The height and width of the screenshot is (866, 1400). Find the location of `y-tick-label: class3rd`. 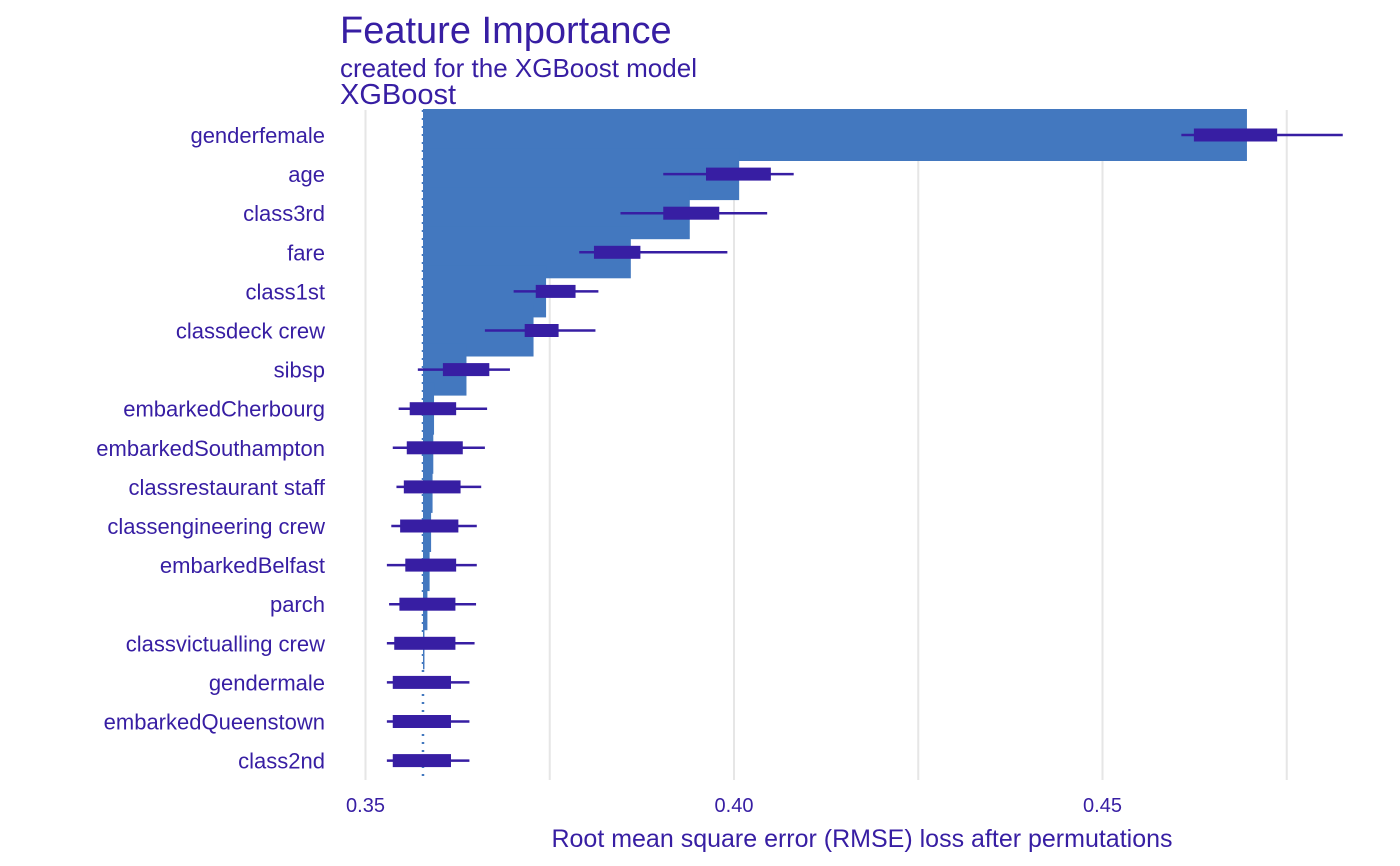

y-tick-label: class3rd is located at coordinates (284, 213).